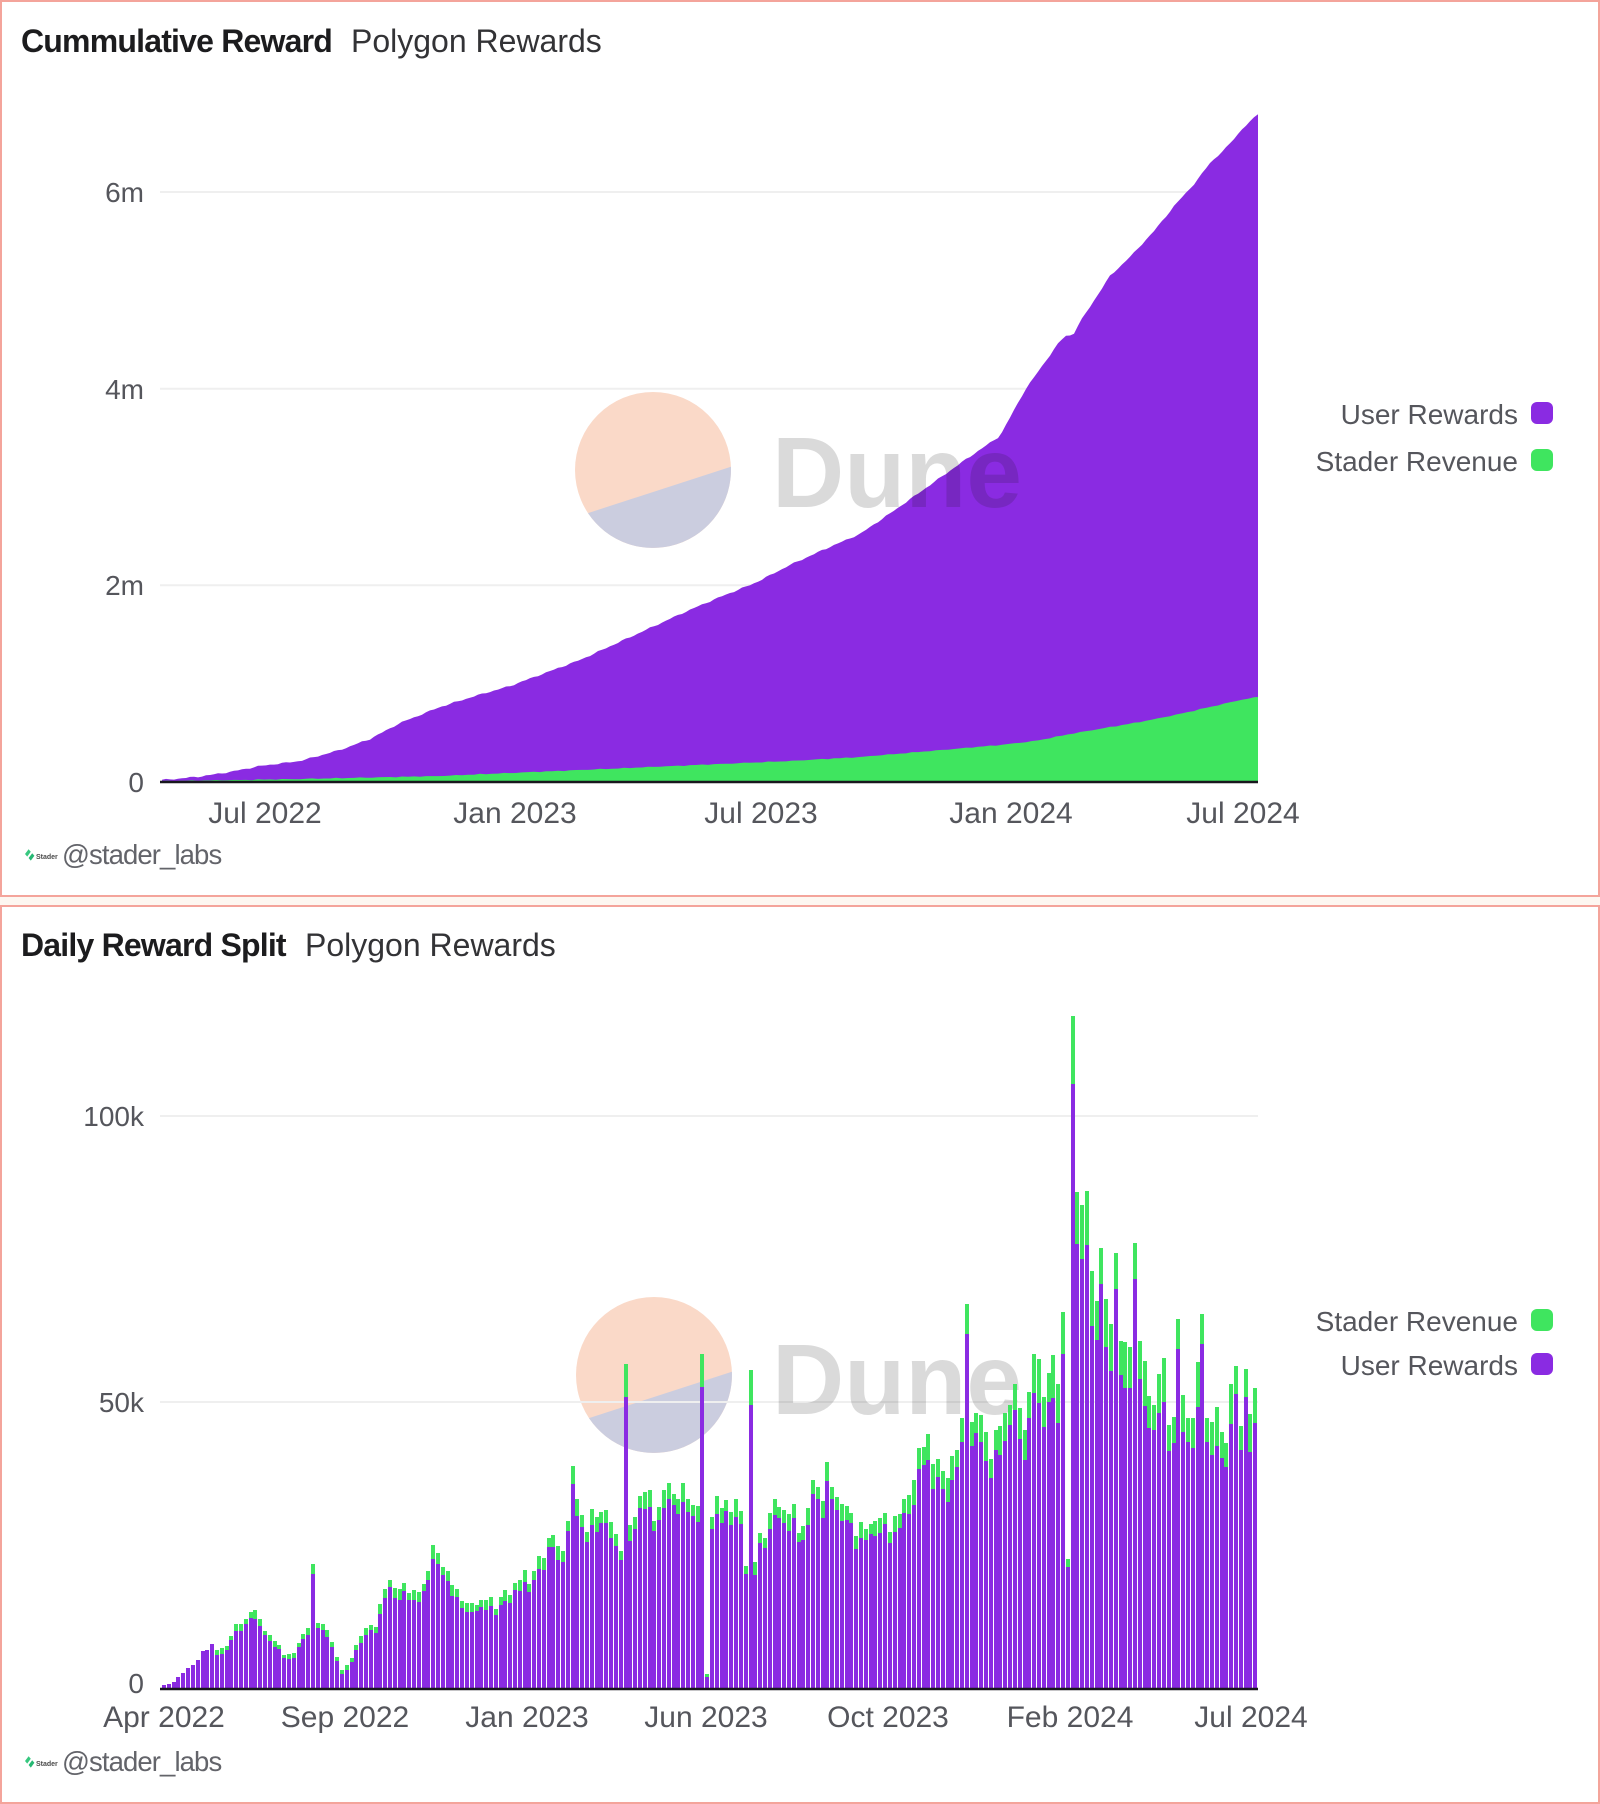 This screenshot has width=1600, height=1804. What do you see at coordinates (124, 585) in the screenshot?
I see `svg-text: 2m` at bounding box center [124, 585].